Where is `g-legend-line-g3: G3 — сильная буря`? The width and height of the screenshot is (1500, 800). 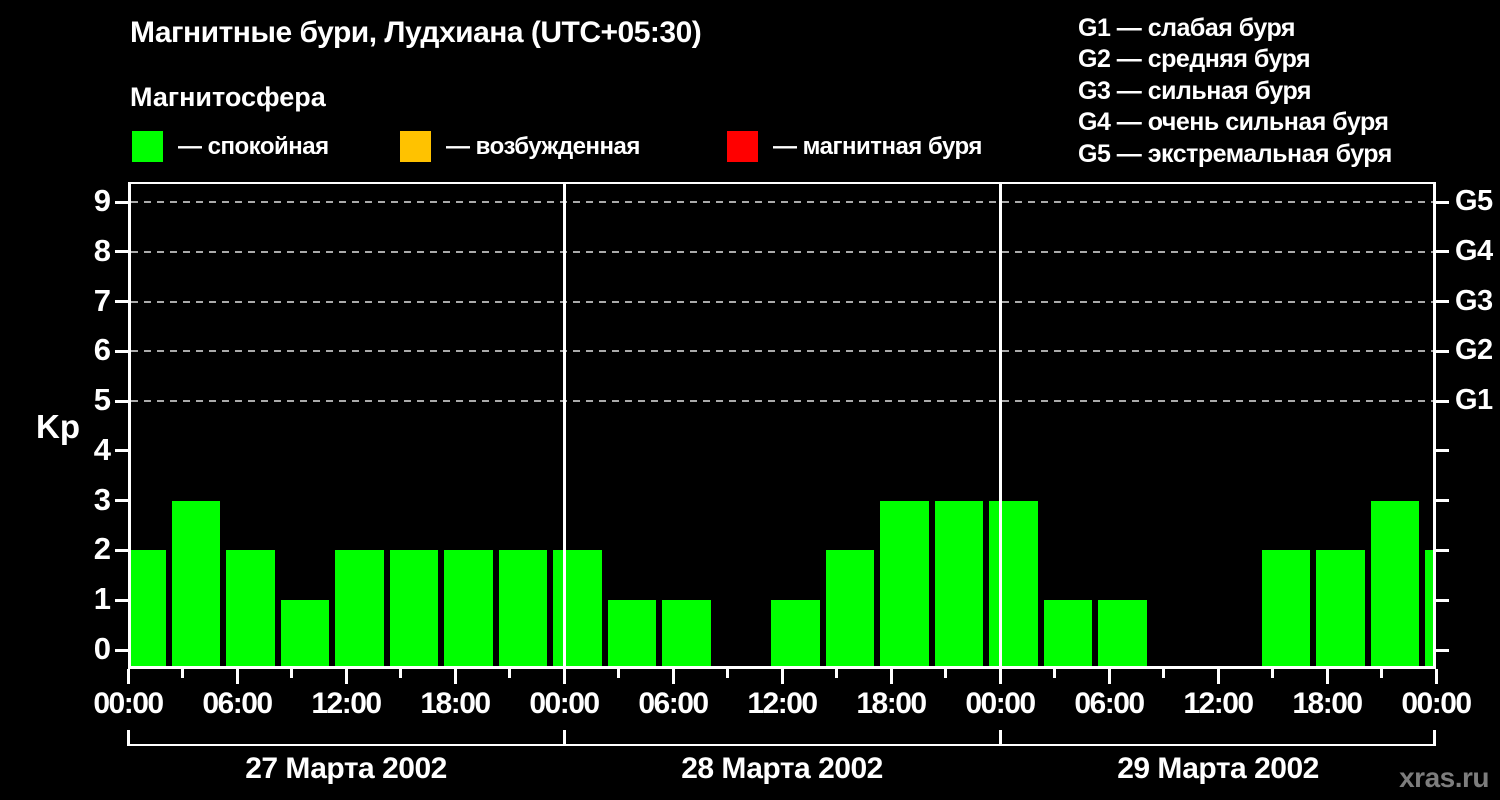 g-legend-line-g3: G3 — сильная буря is located at coordinates (1195, 90).